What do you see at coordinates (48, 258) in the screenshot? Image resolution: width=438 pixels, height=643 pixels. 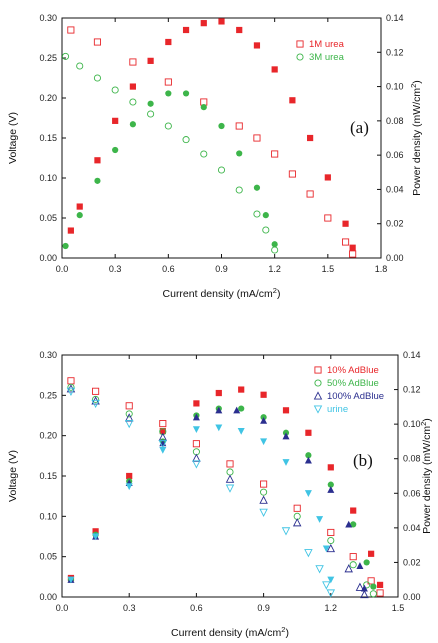 I see `y-left-tick-label: 0.00` at bounding box center [48, 258].